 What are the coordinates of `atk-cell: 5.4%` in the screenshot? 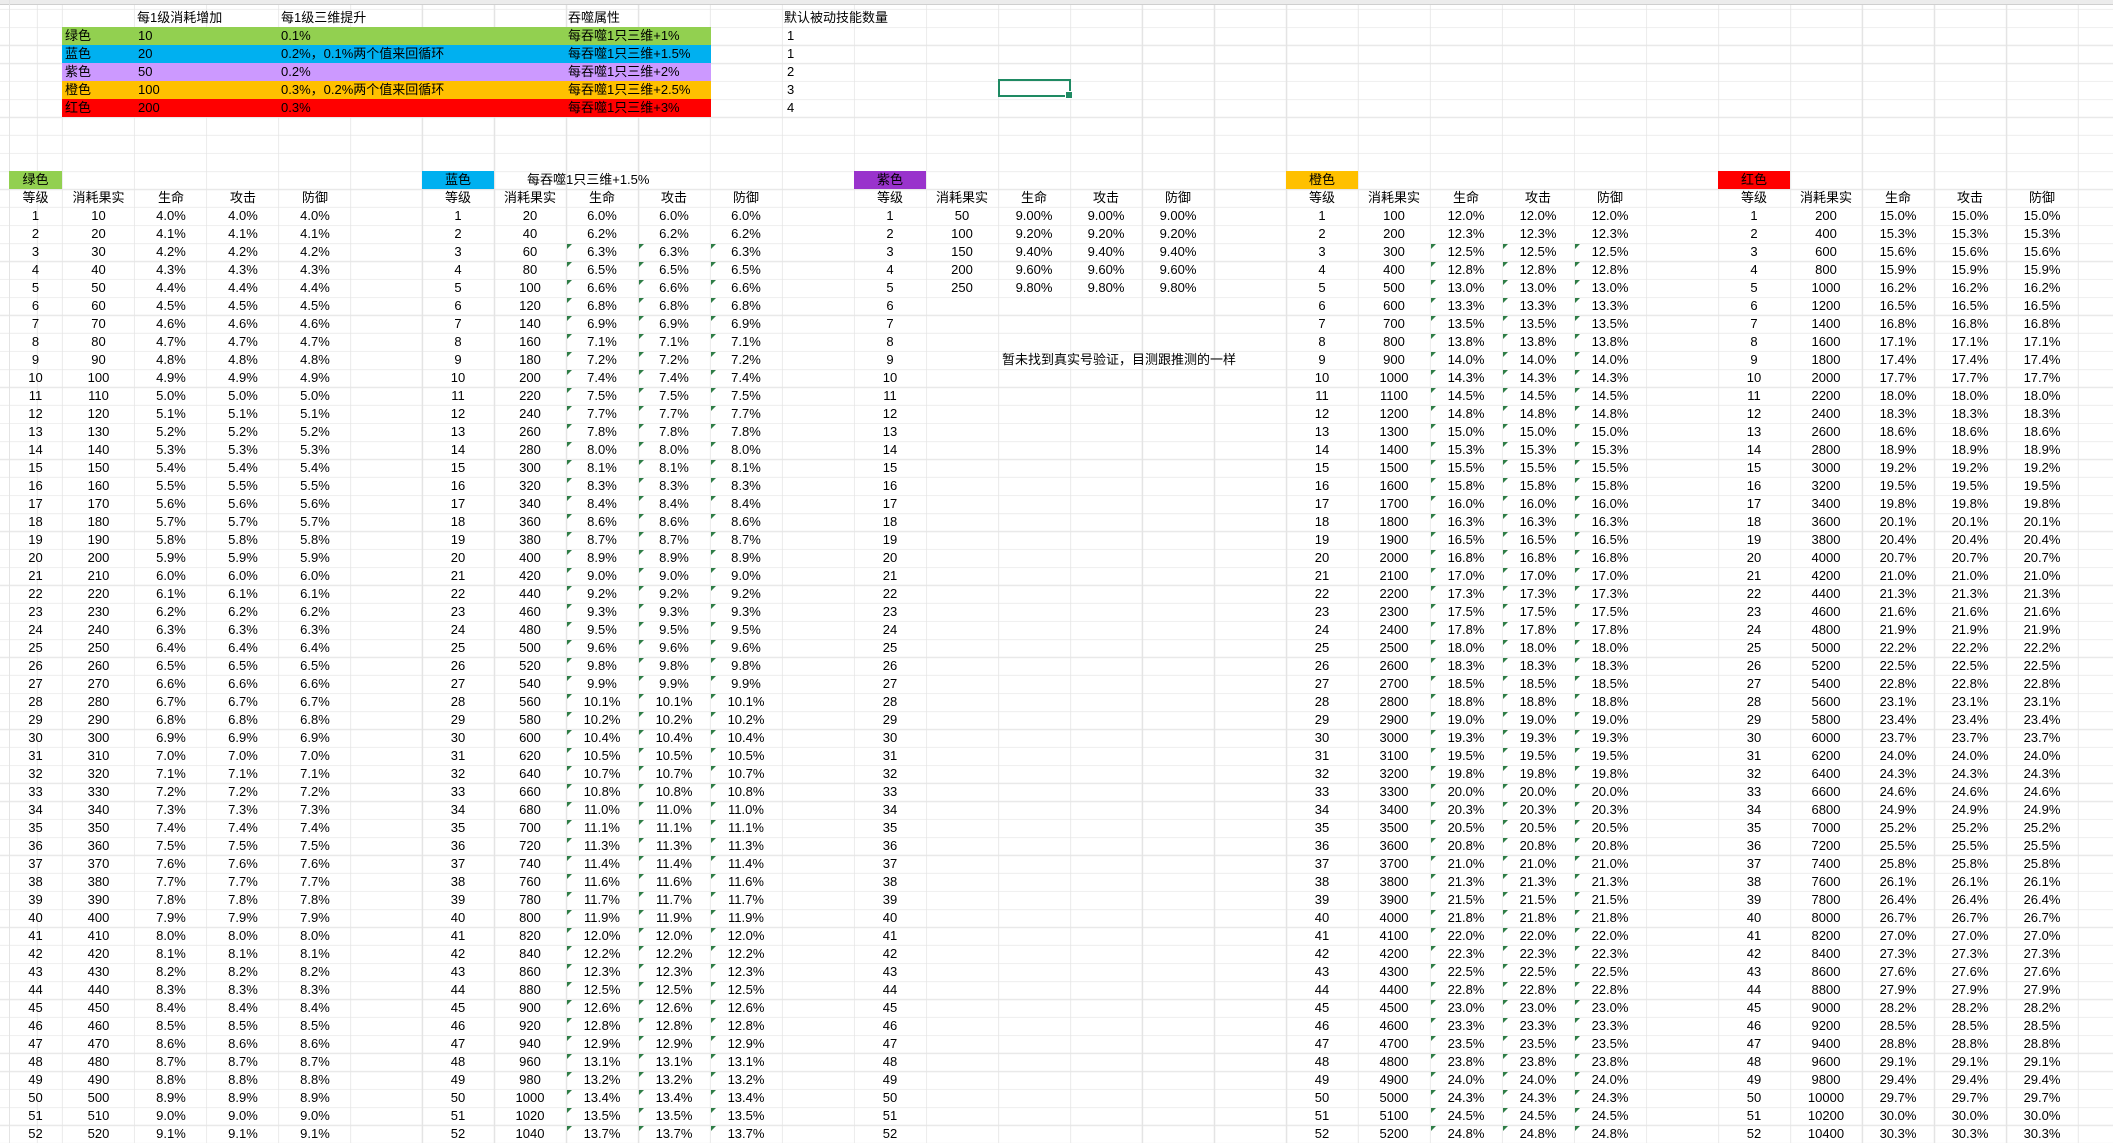 It's located at (243, 467).